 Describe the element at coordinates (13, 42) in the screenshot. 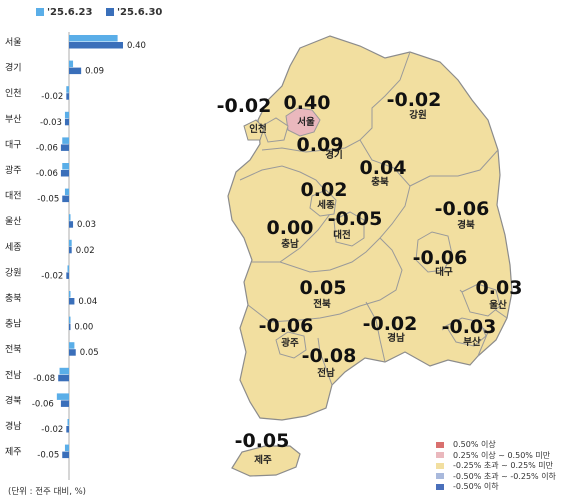

I see `bar-category-label: 서울` at that location.